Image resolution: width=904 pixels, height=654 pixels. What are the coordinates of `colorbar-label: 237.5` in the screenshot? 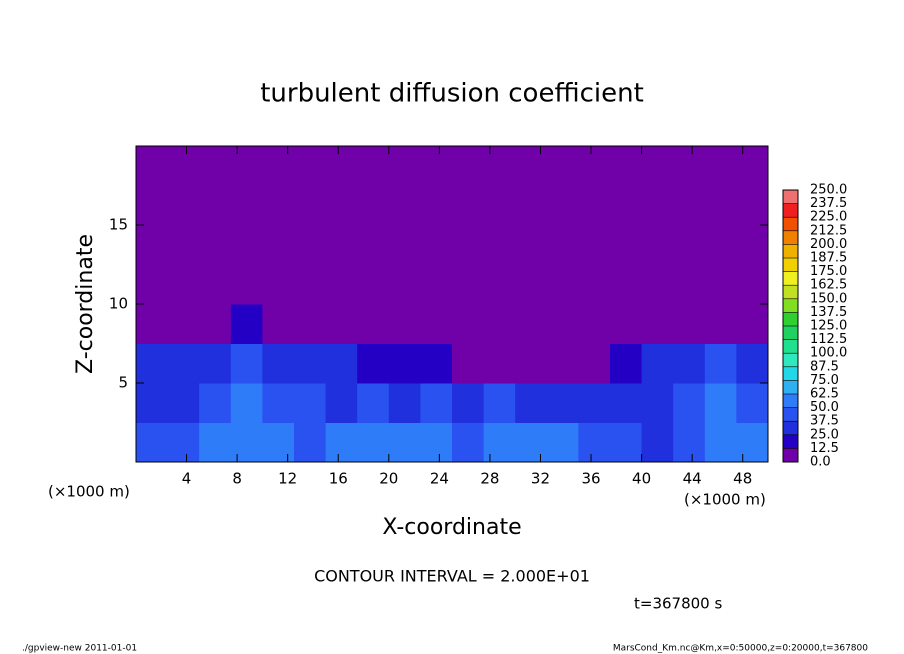 It's located at (828, 203).